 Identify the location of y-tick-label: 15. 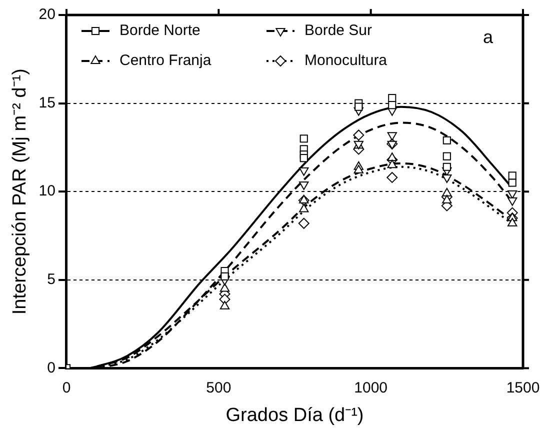
(47, 103).